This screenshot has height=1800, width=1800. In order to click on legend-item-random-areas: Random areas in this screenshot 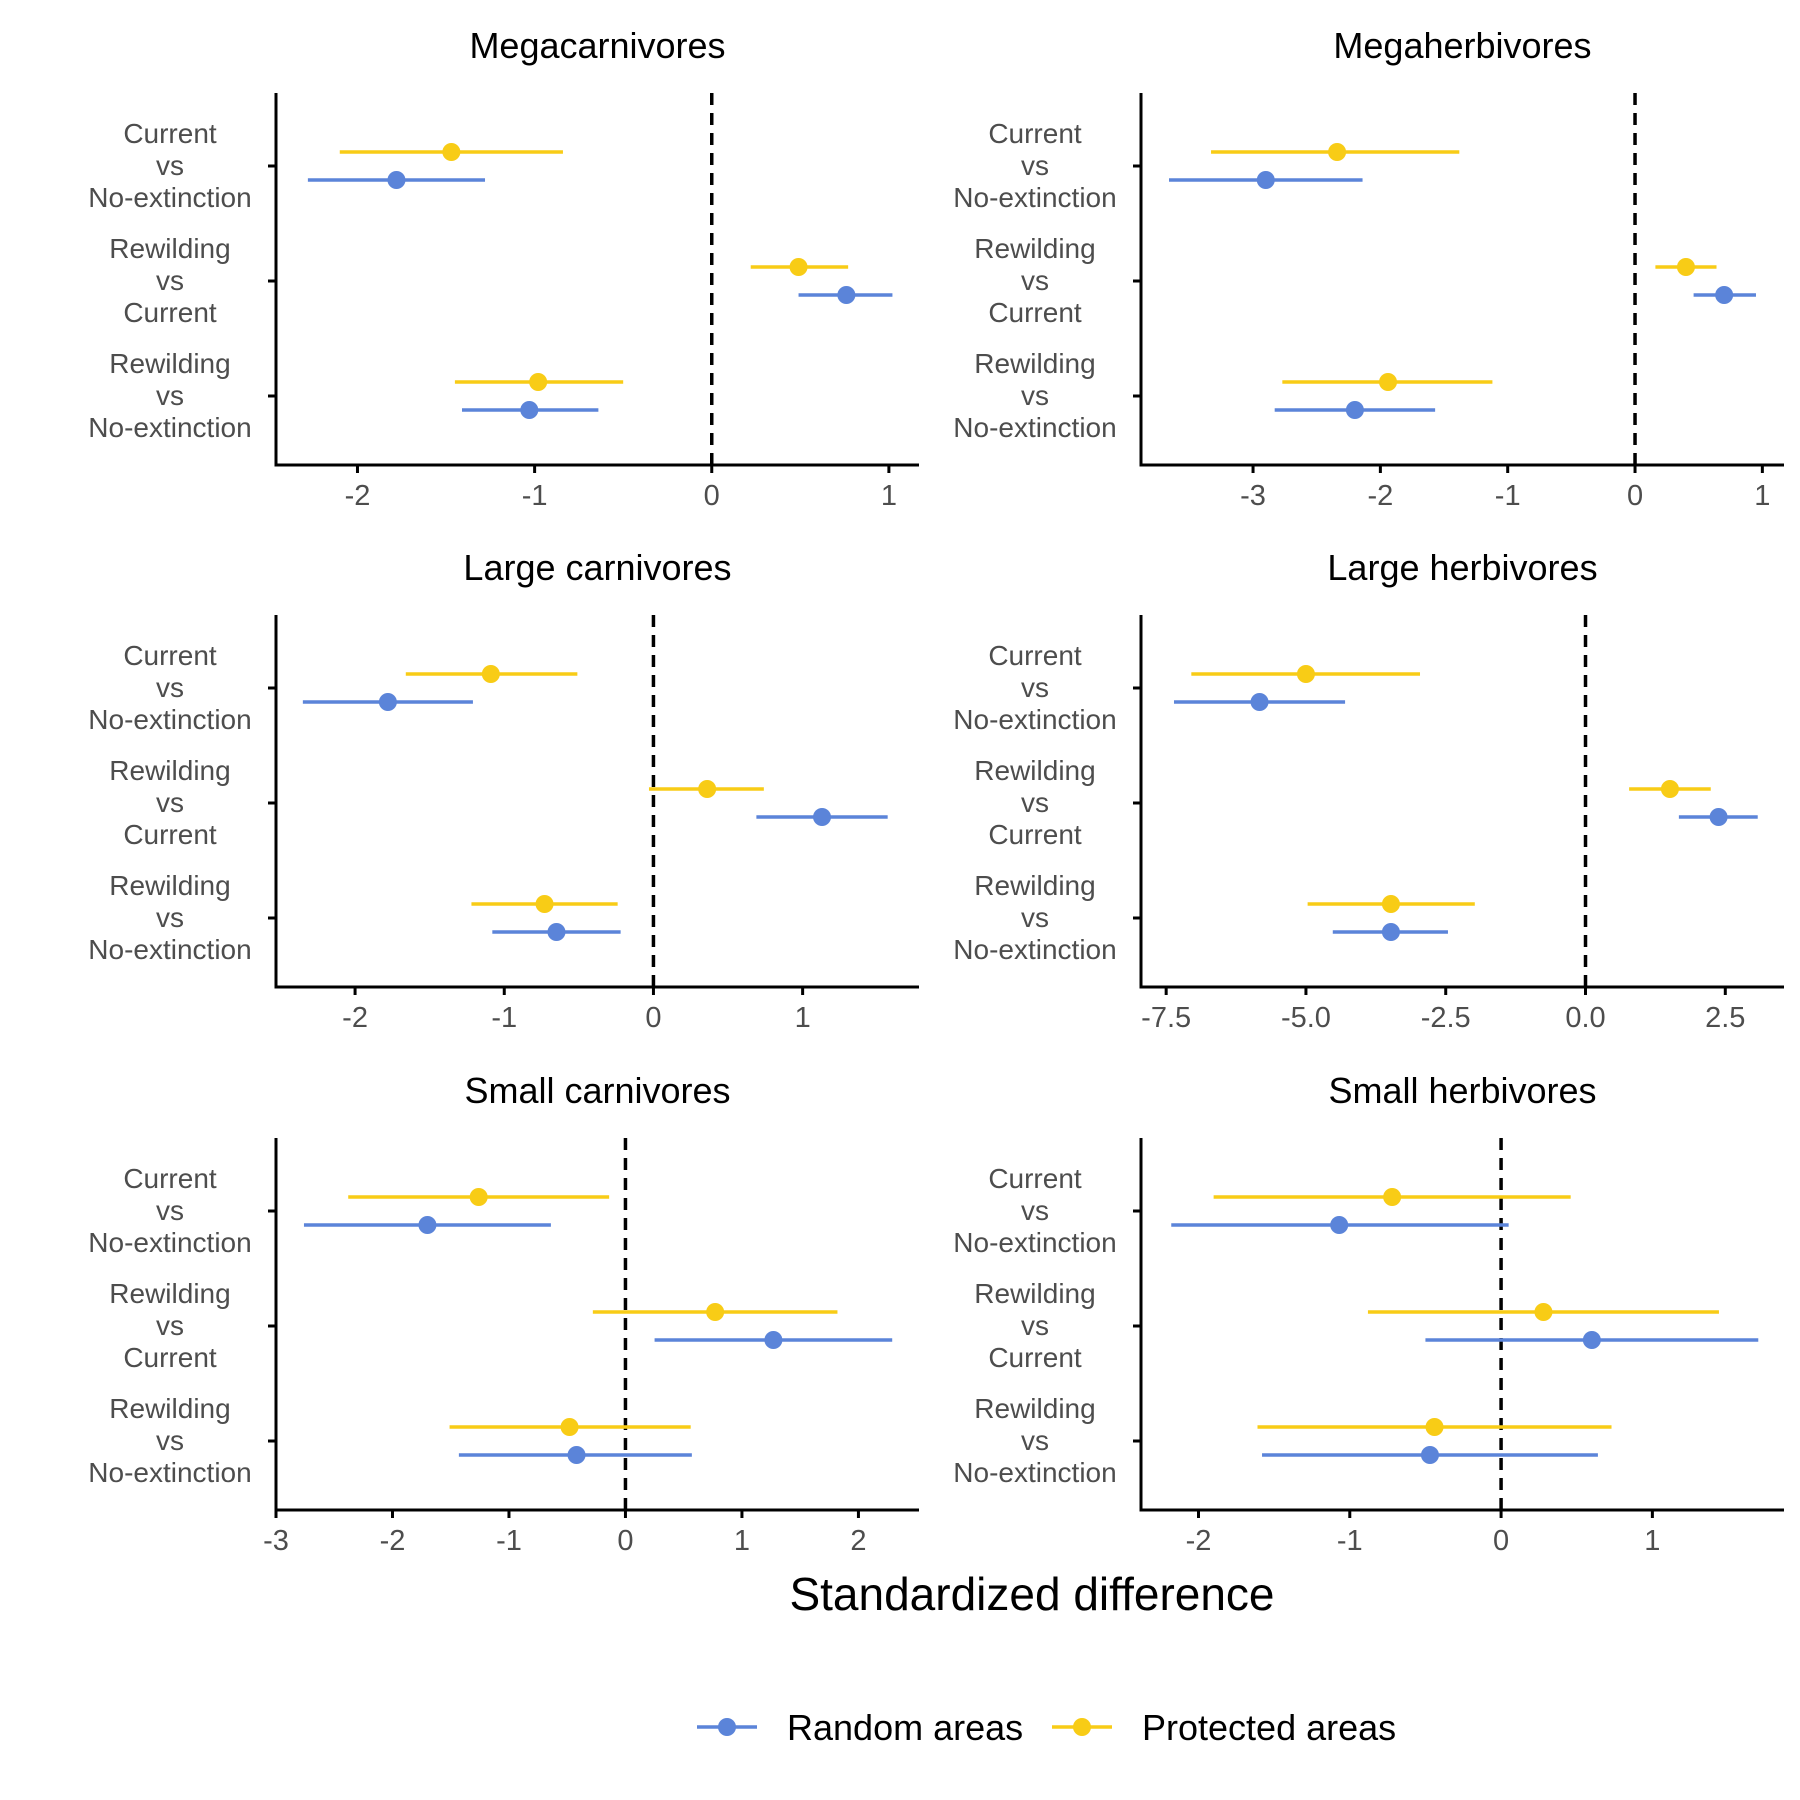, I will do `click(860, 1727)`.